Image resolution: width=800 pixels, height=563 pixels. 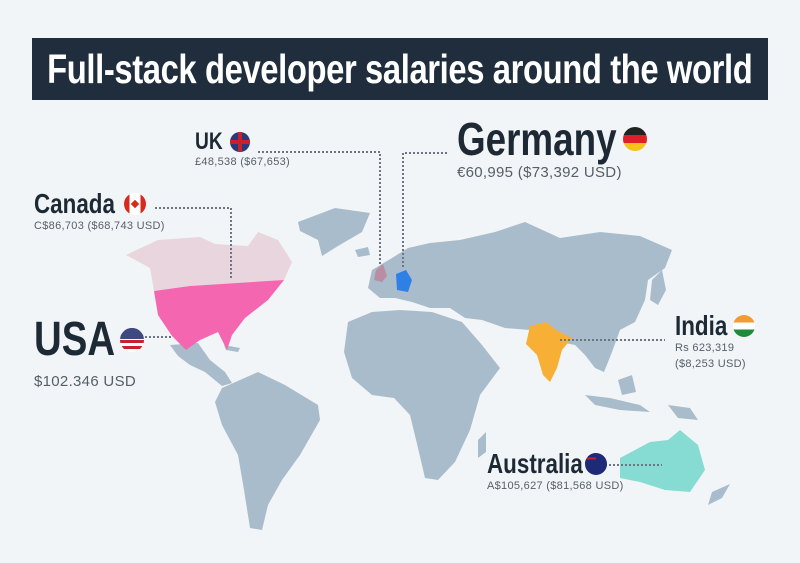 What do you see at coordinates (193, 242) in the screenshot?
I see `canada-leader-line` at bounding box center [193, 242].